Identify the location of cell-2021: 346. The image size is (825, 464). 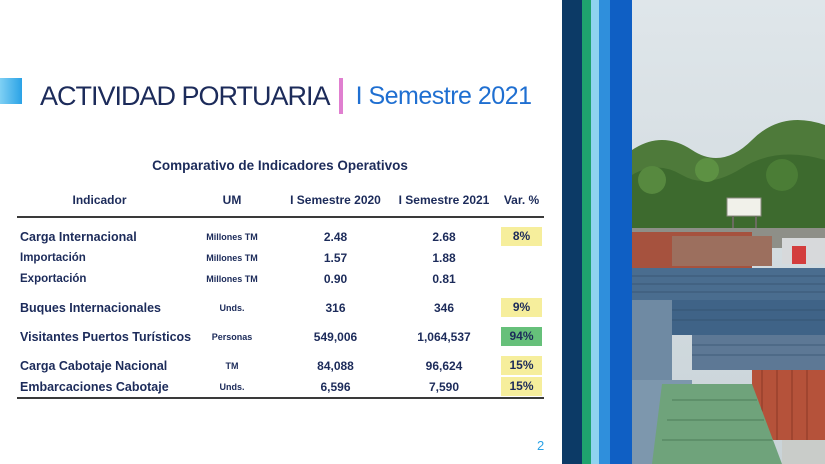
(444, 307).